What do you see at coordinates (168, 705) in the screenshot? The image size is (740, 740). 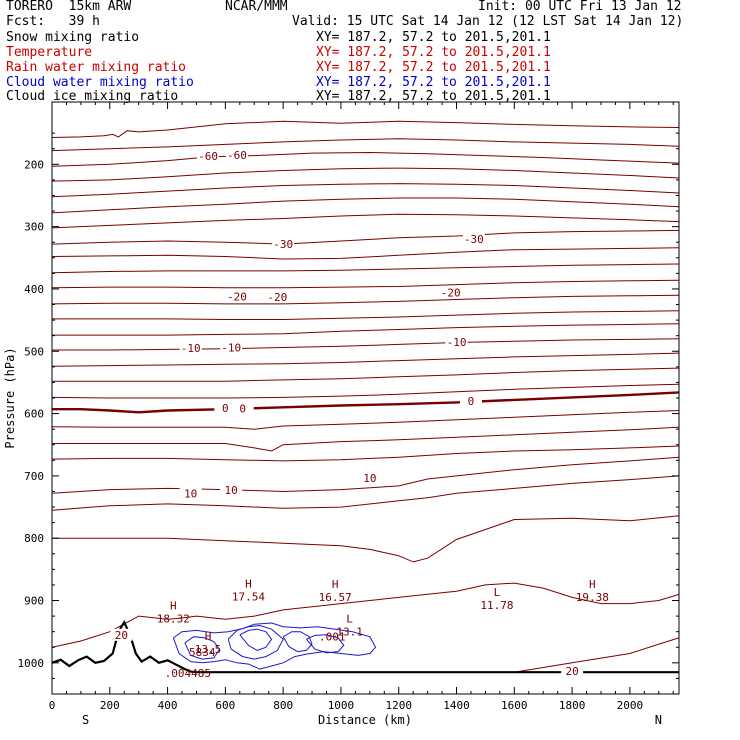 I see `x-tick-label-400: 400` at bounding box center [168, 705].